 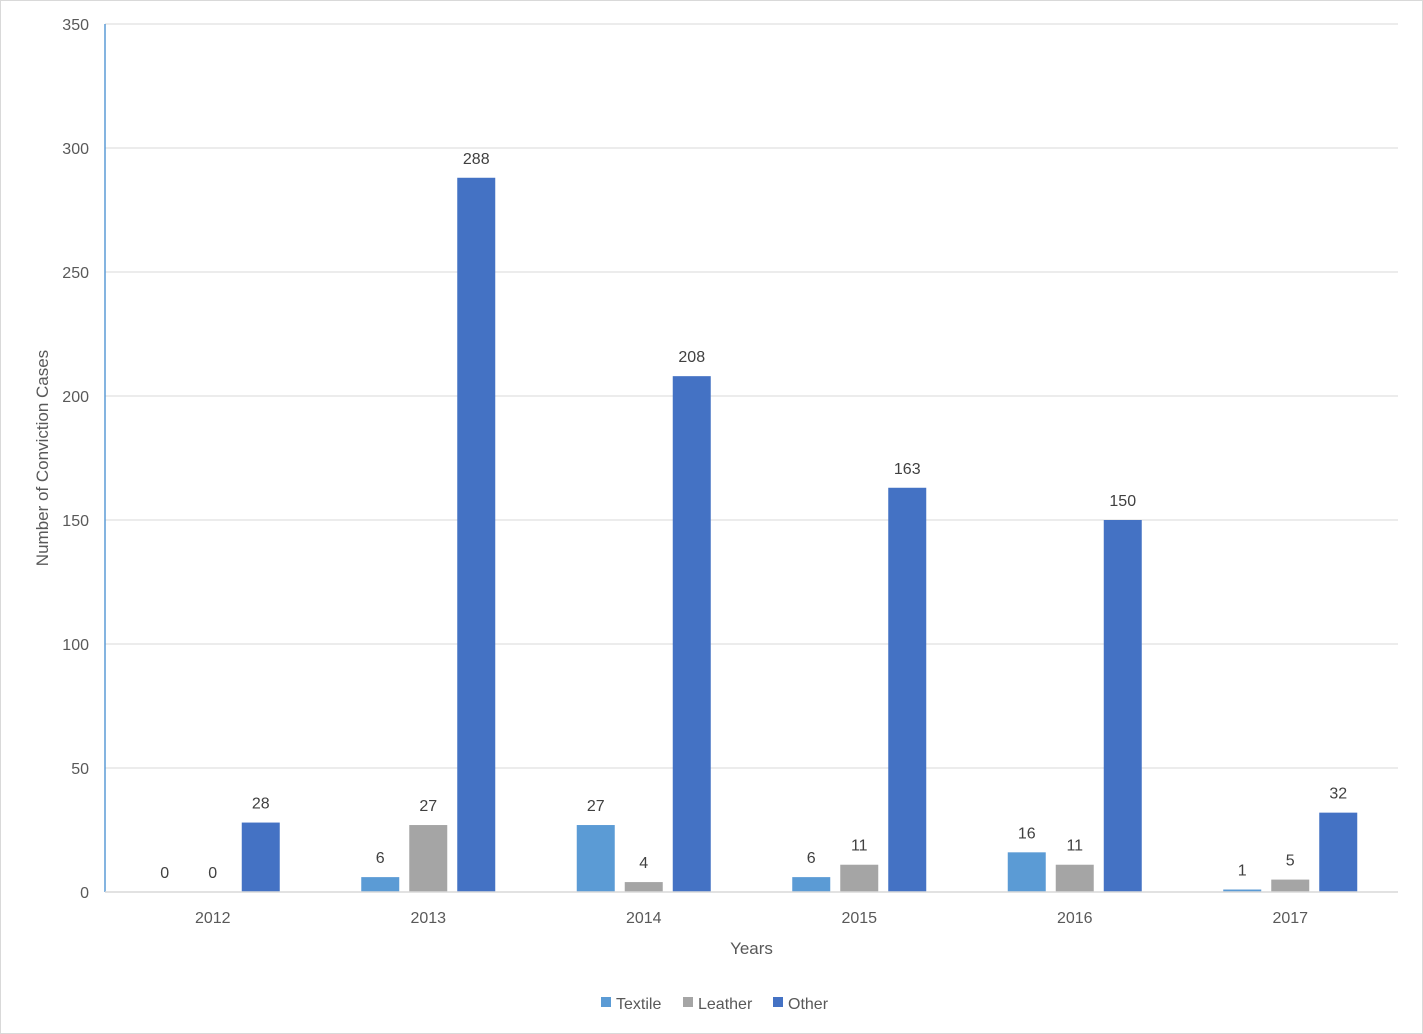 I want to click on data-label-textile-2012: 0, so click(x=164, y=873).